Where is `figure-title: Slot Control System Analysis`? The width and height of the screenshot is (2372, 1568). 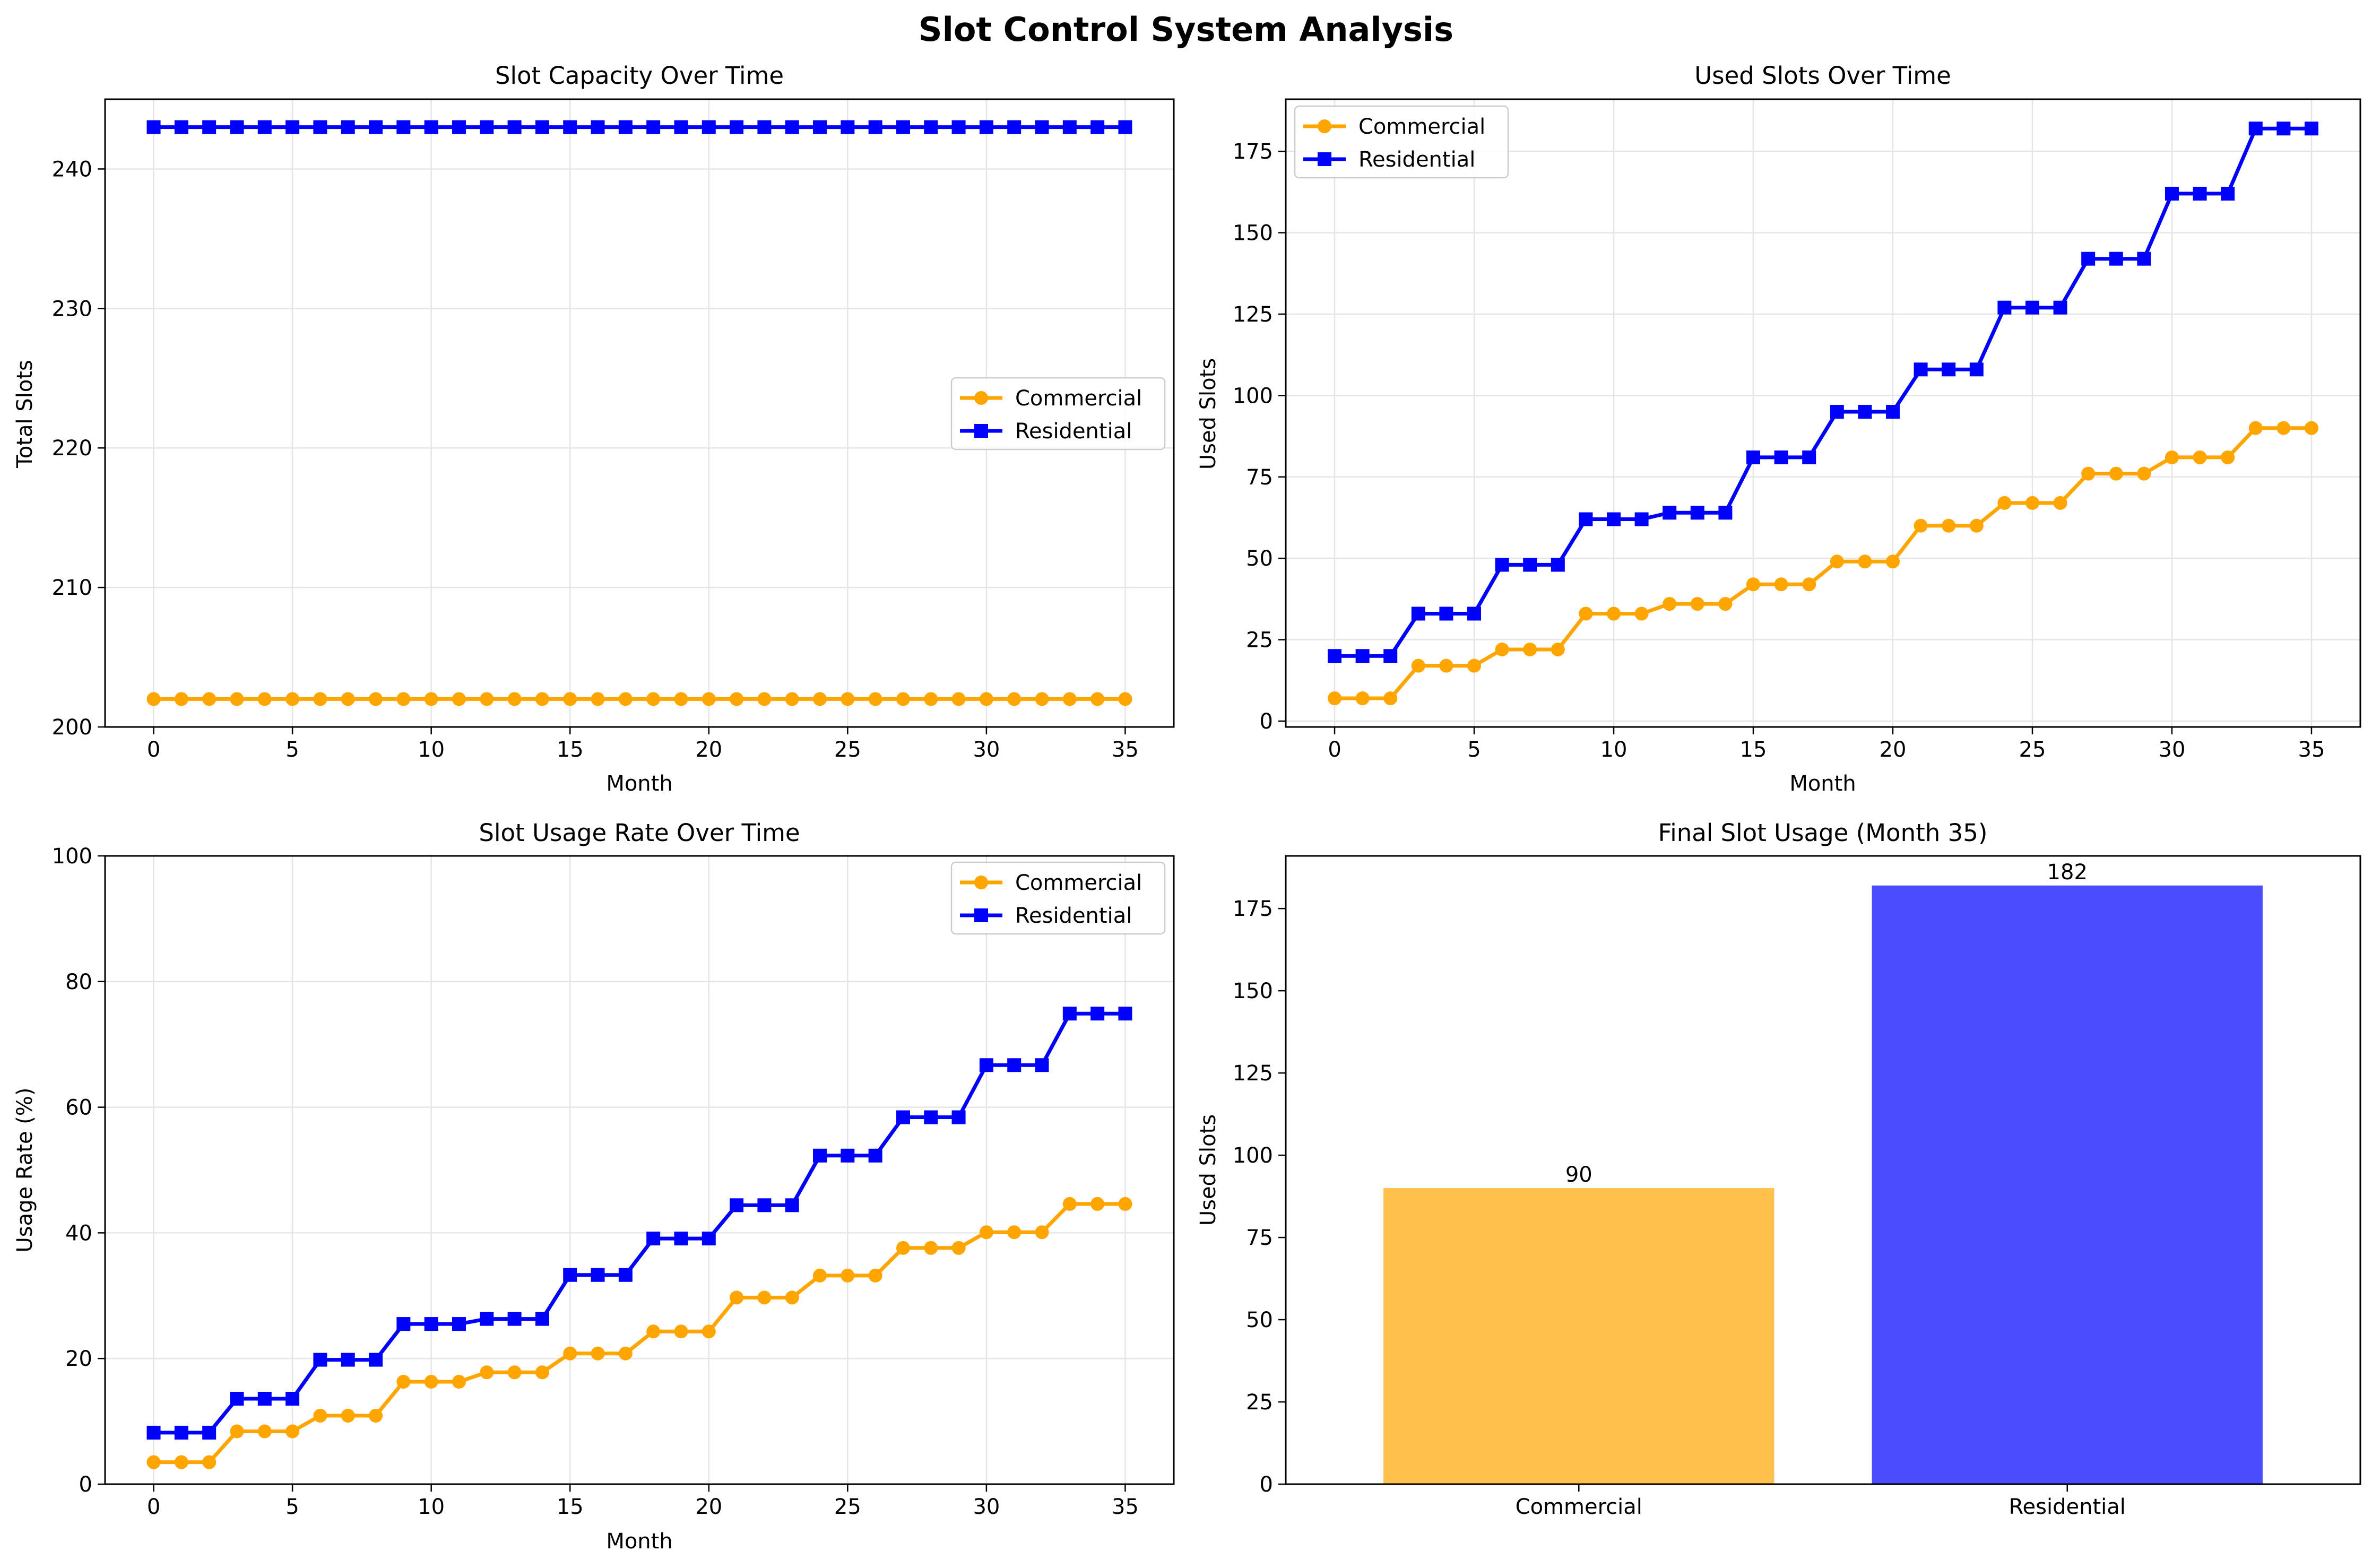
figure-title: Slot Control System Analysis is located at coordinates (1186, 29).